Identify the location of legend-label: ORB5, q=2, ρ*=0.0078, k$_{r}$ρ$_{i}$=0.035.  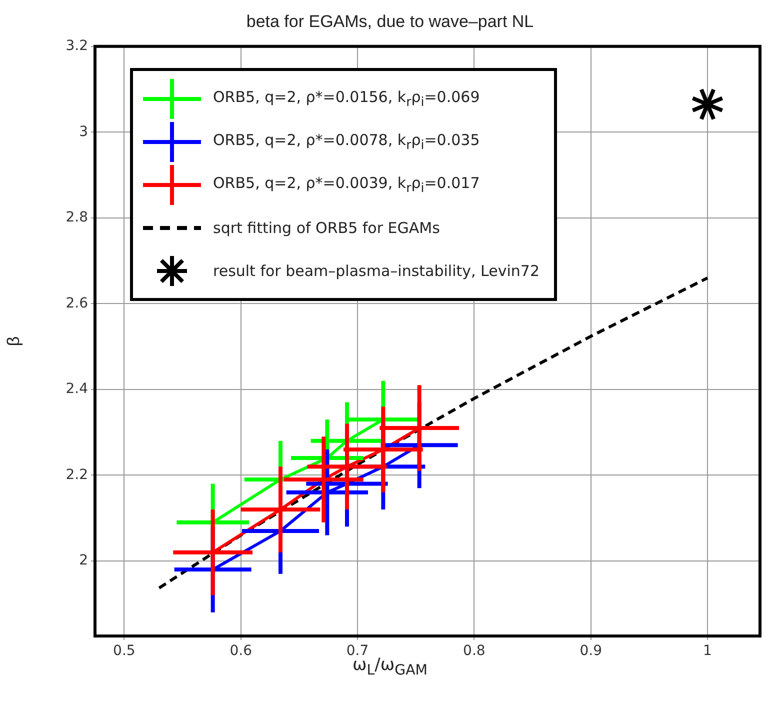
(346, 141).